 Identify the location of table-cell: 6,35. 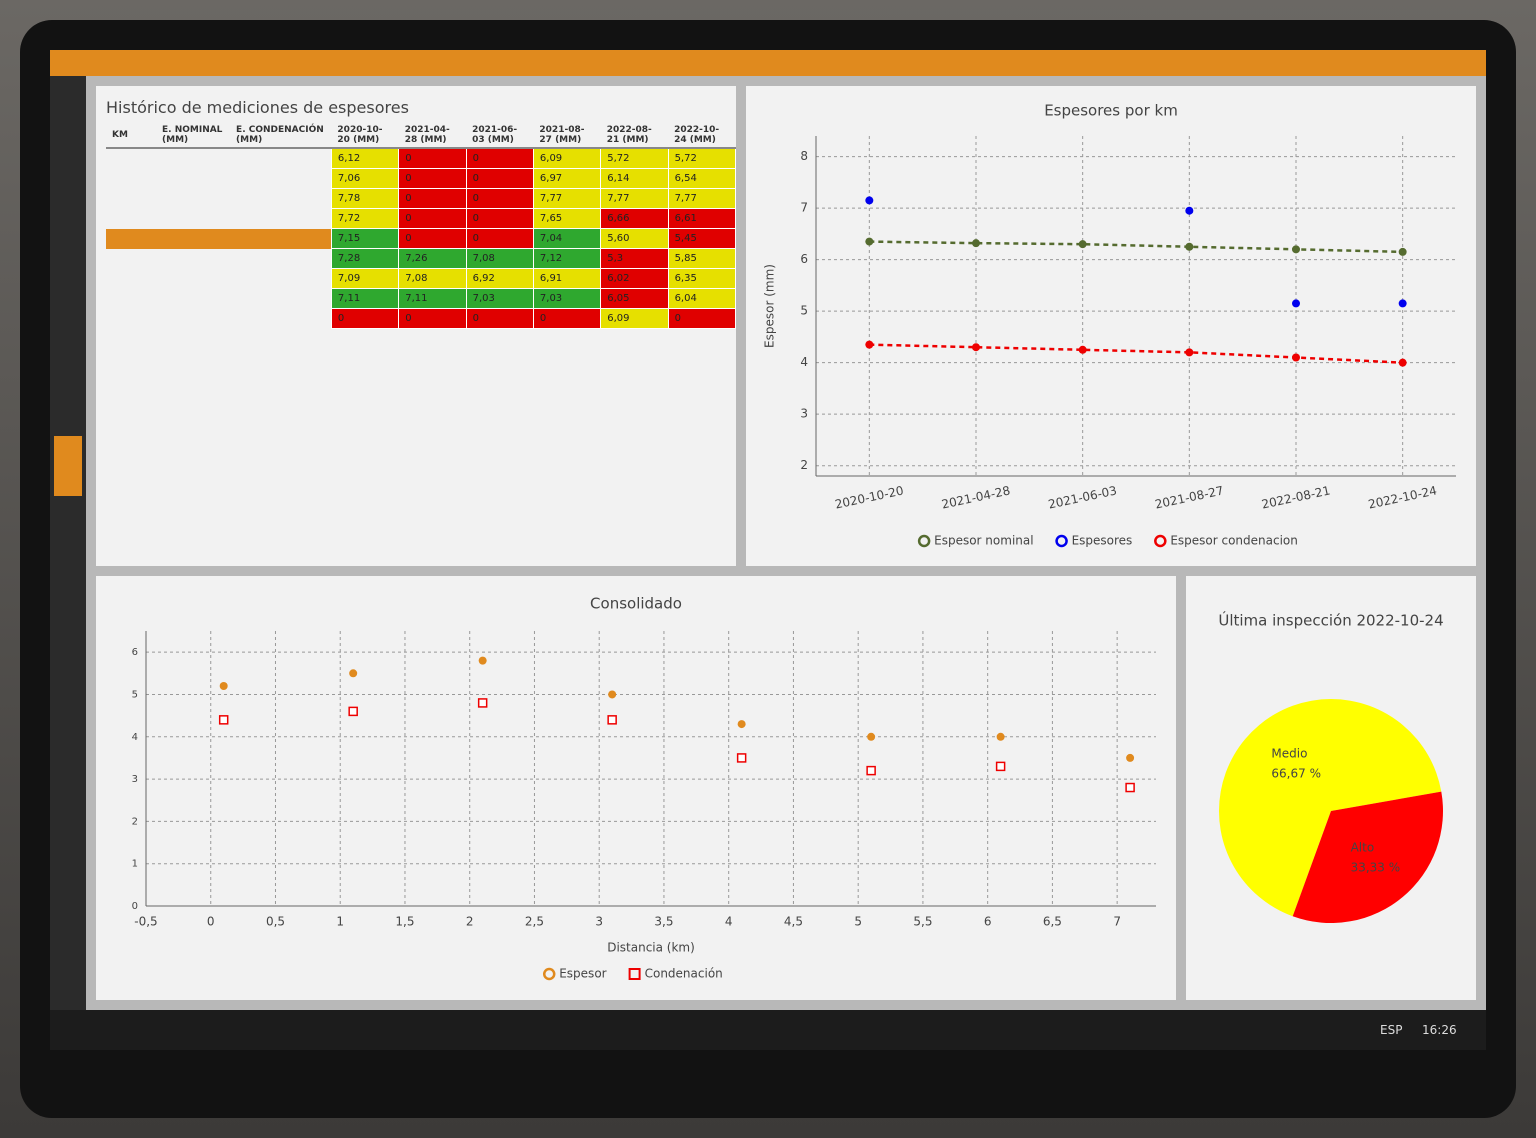
(702, 278).